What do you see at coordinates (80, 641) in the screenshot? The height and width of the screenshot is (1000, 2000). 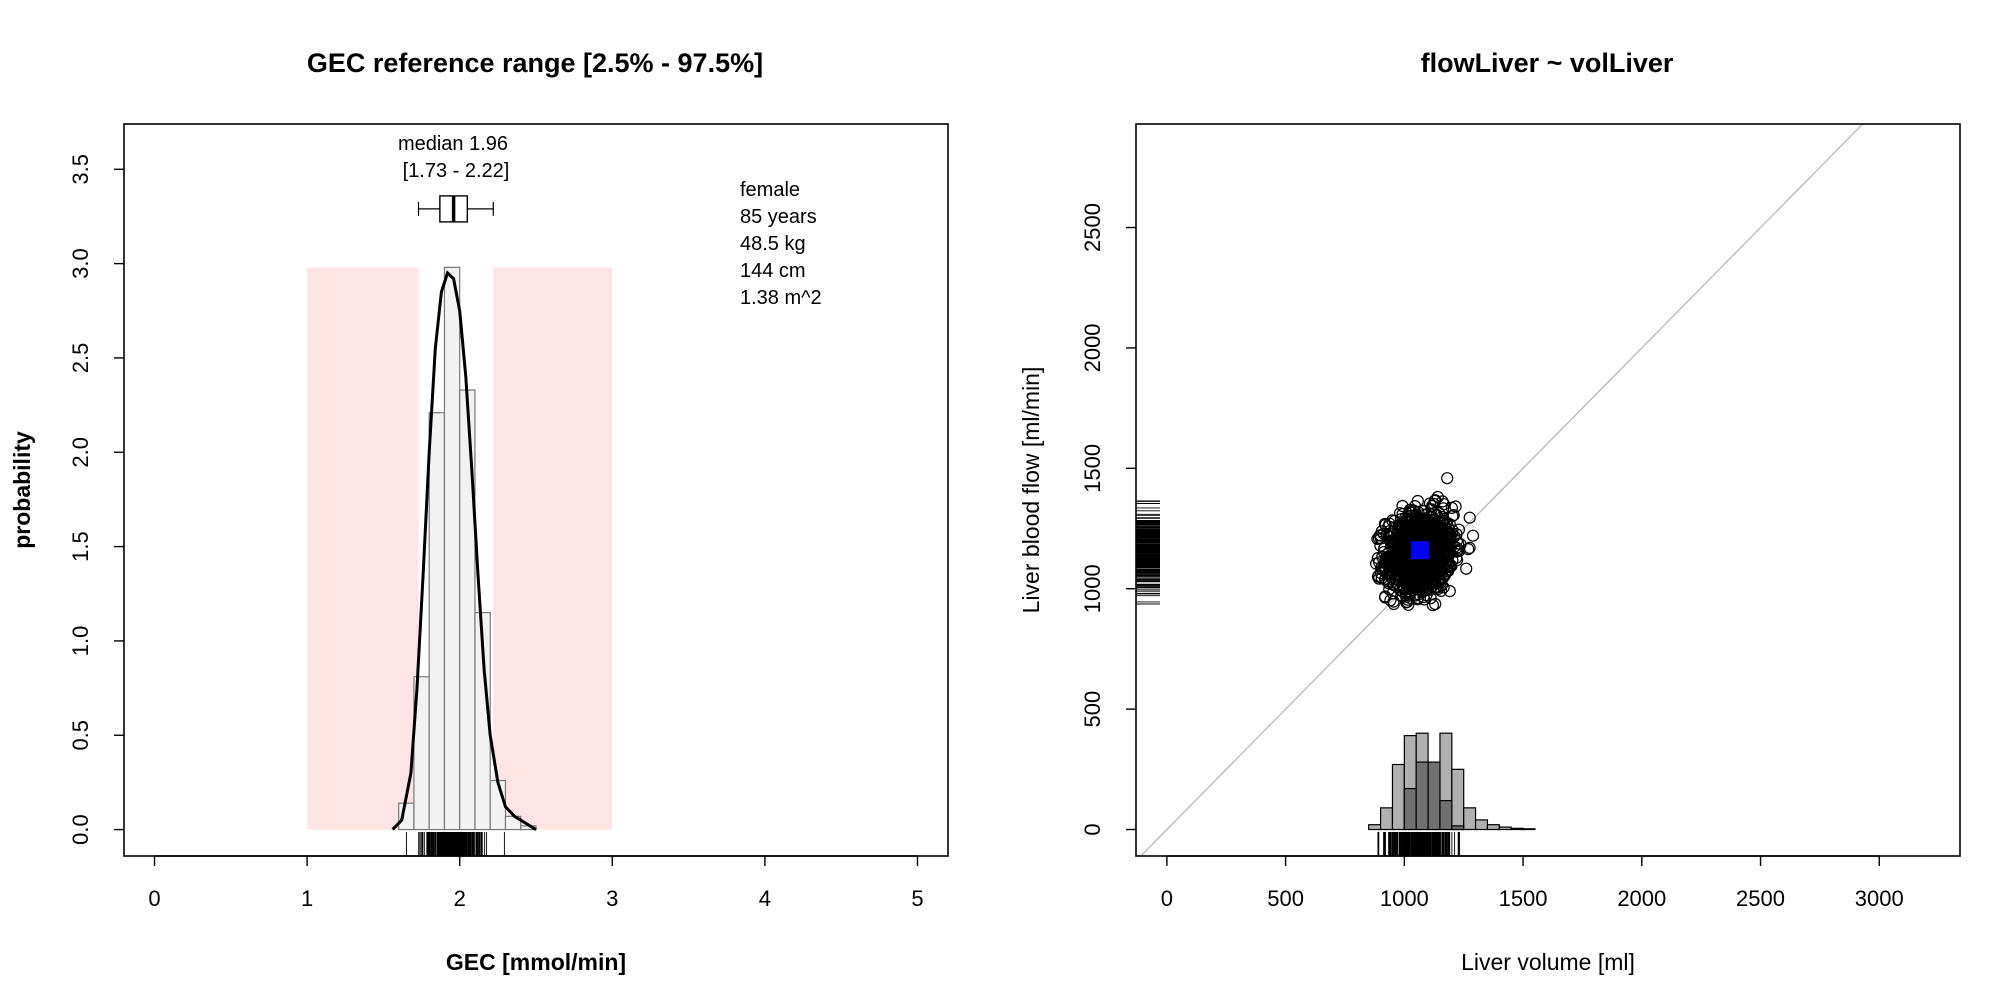 I see `y-tick-label-2: 1.0` at bounding box center [80, 641].